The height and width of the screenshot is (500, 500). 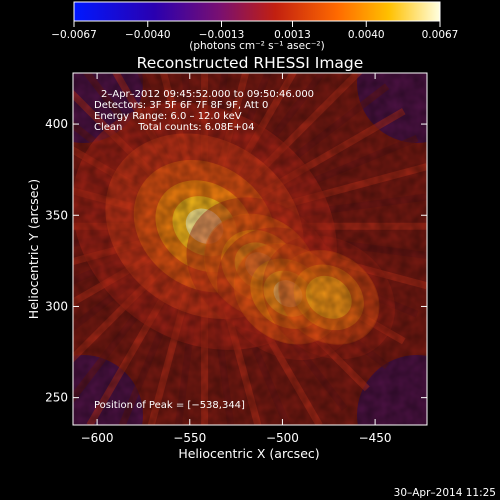 I want to click on x-tick-label: −550, so click(x=189, y=438).